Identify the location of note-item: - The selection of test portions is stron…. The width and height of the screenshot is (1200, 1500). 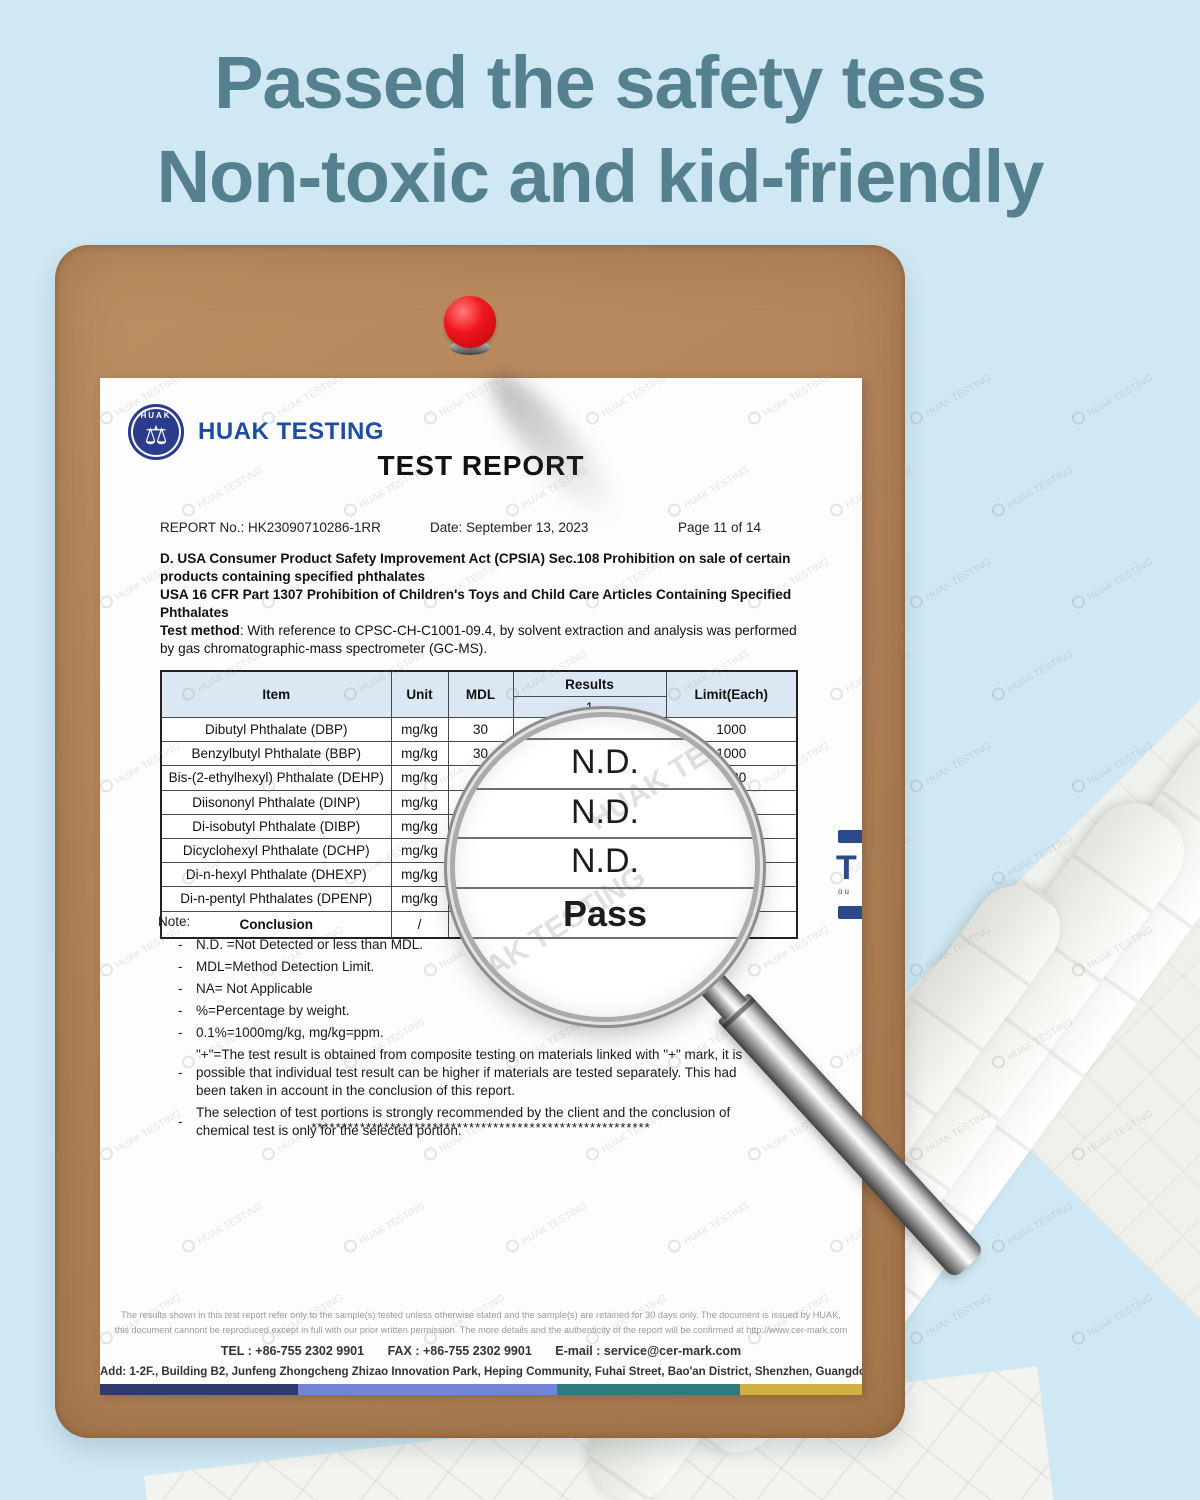
(454, 1121).